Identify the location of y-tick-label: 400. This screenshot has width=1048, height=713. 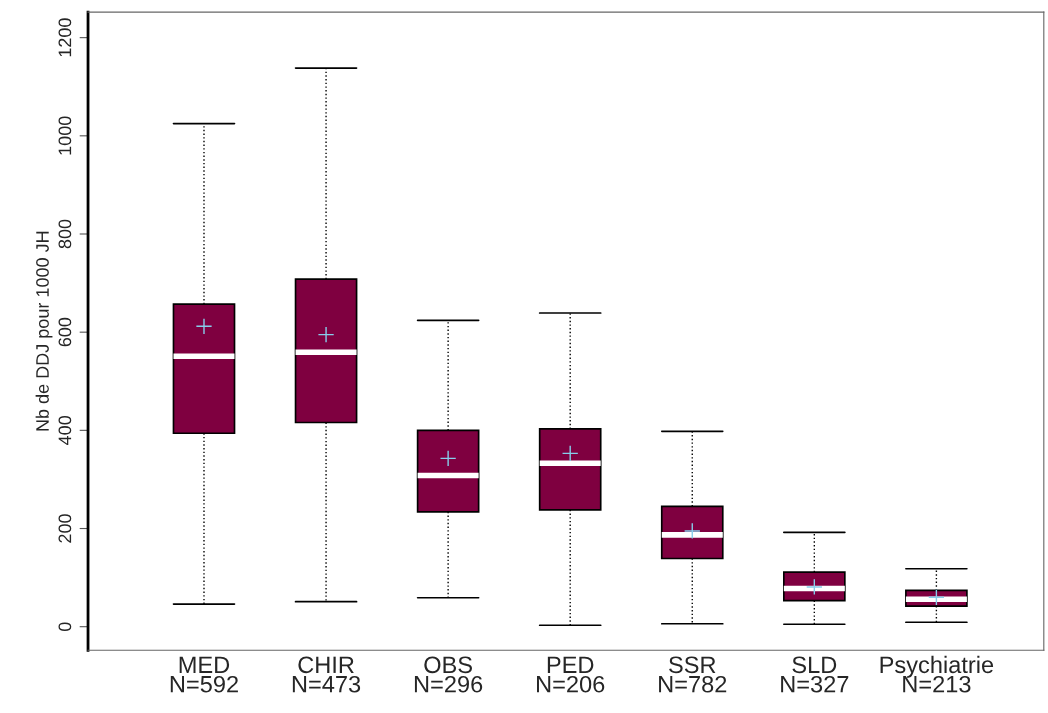
(65, 430).